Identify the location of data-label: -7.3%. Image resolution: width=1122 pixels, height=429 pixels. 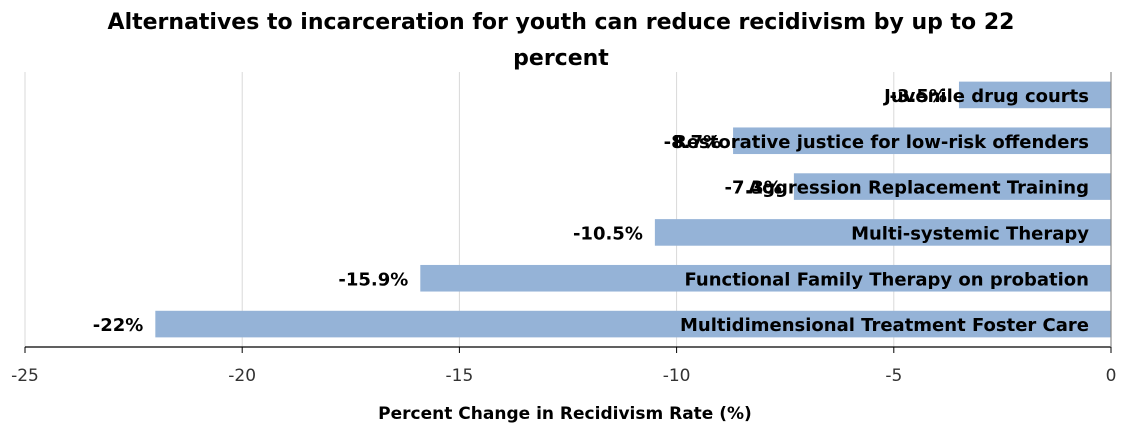
(752, 188).